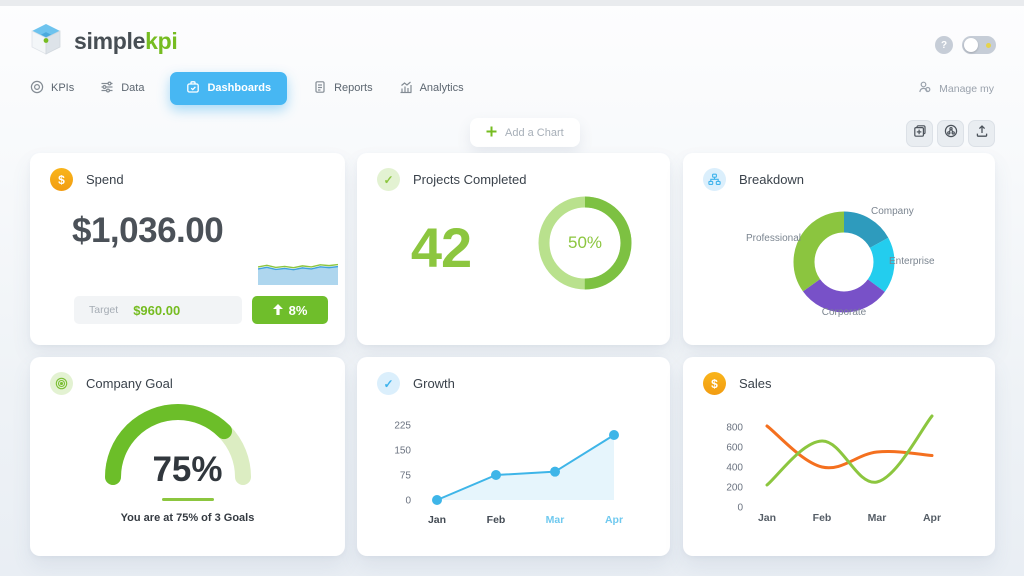 The height and width of the screenshot is (576, 1024). What do you see at coordinates (402, 451) in the screenshot?
I see `svg-text: 150` at bounding box center [402, 451].